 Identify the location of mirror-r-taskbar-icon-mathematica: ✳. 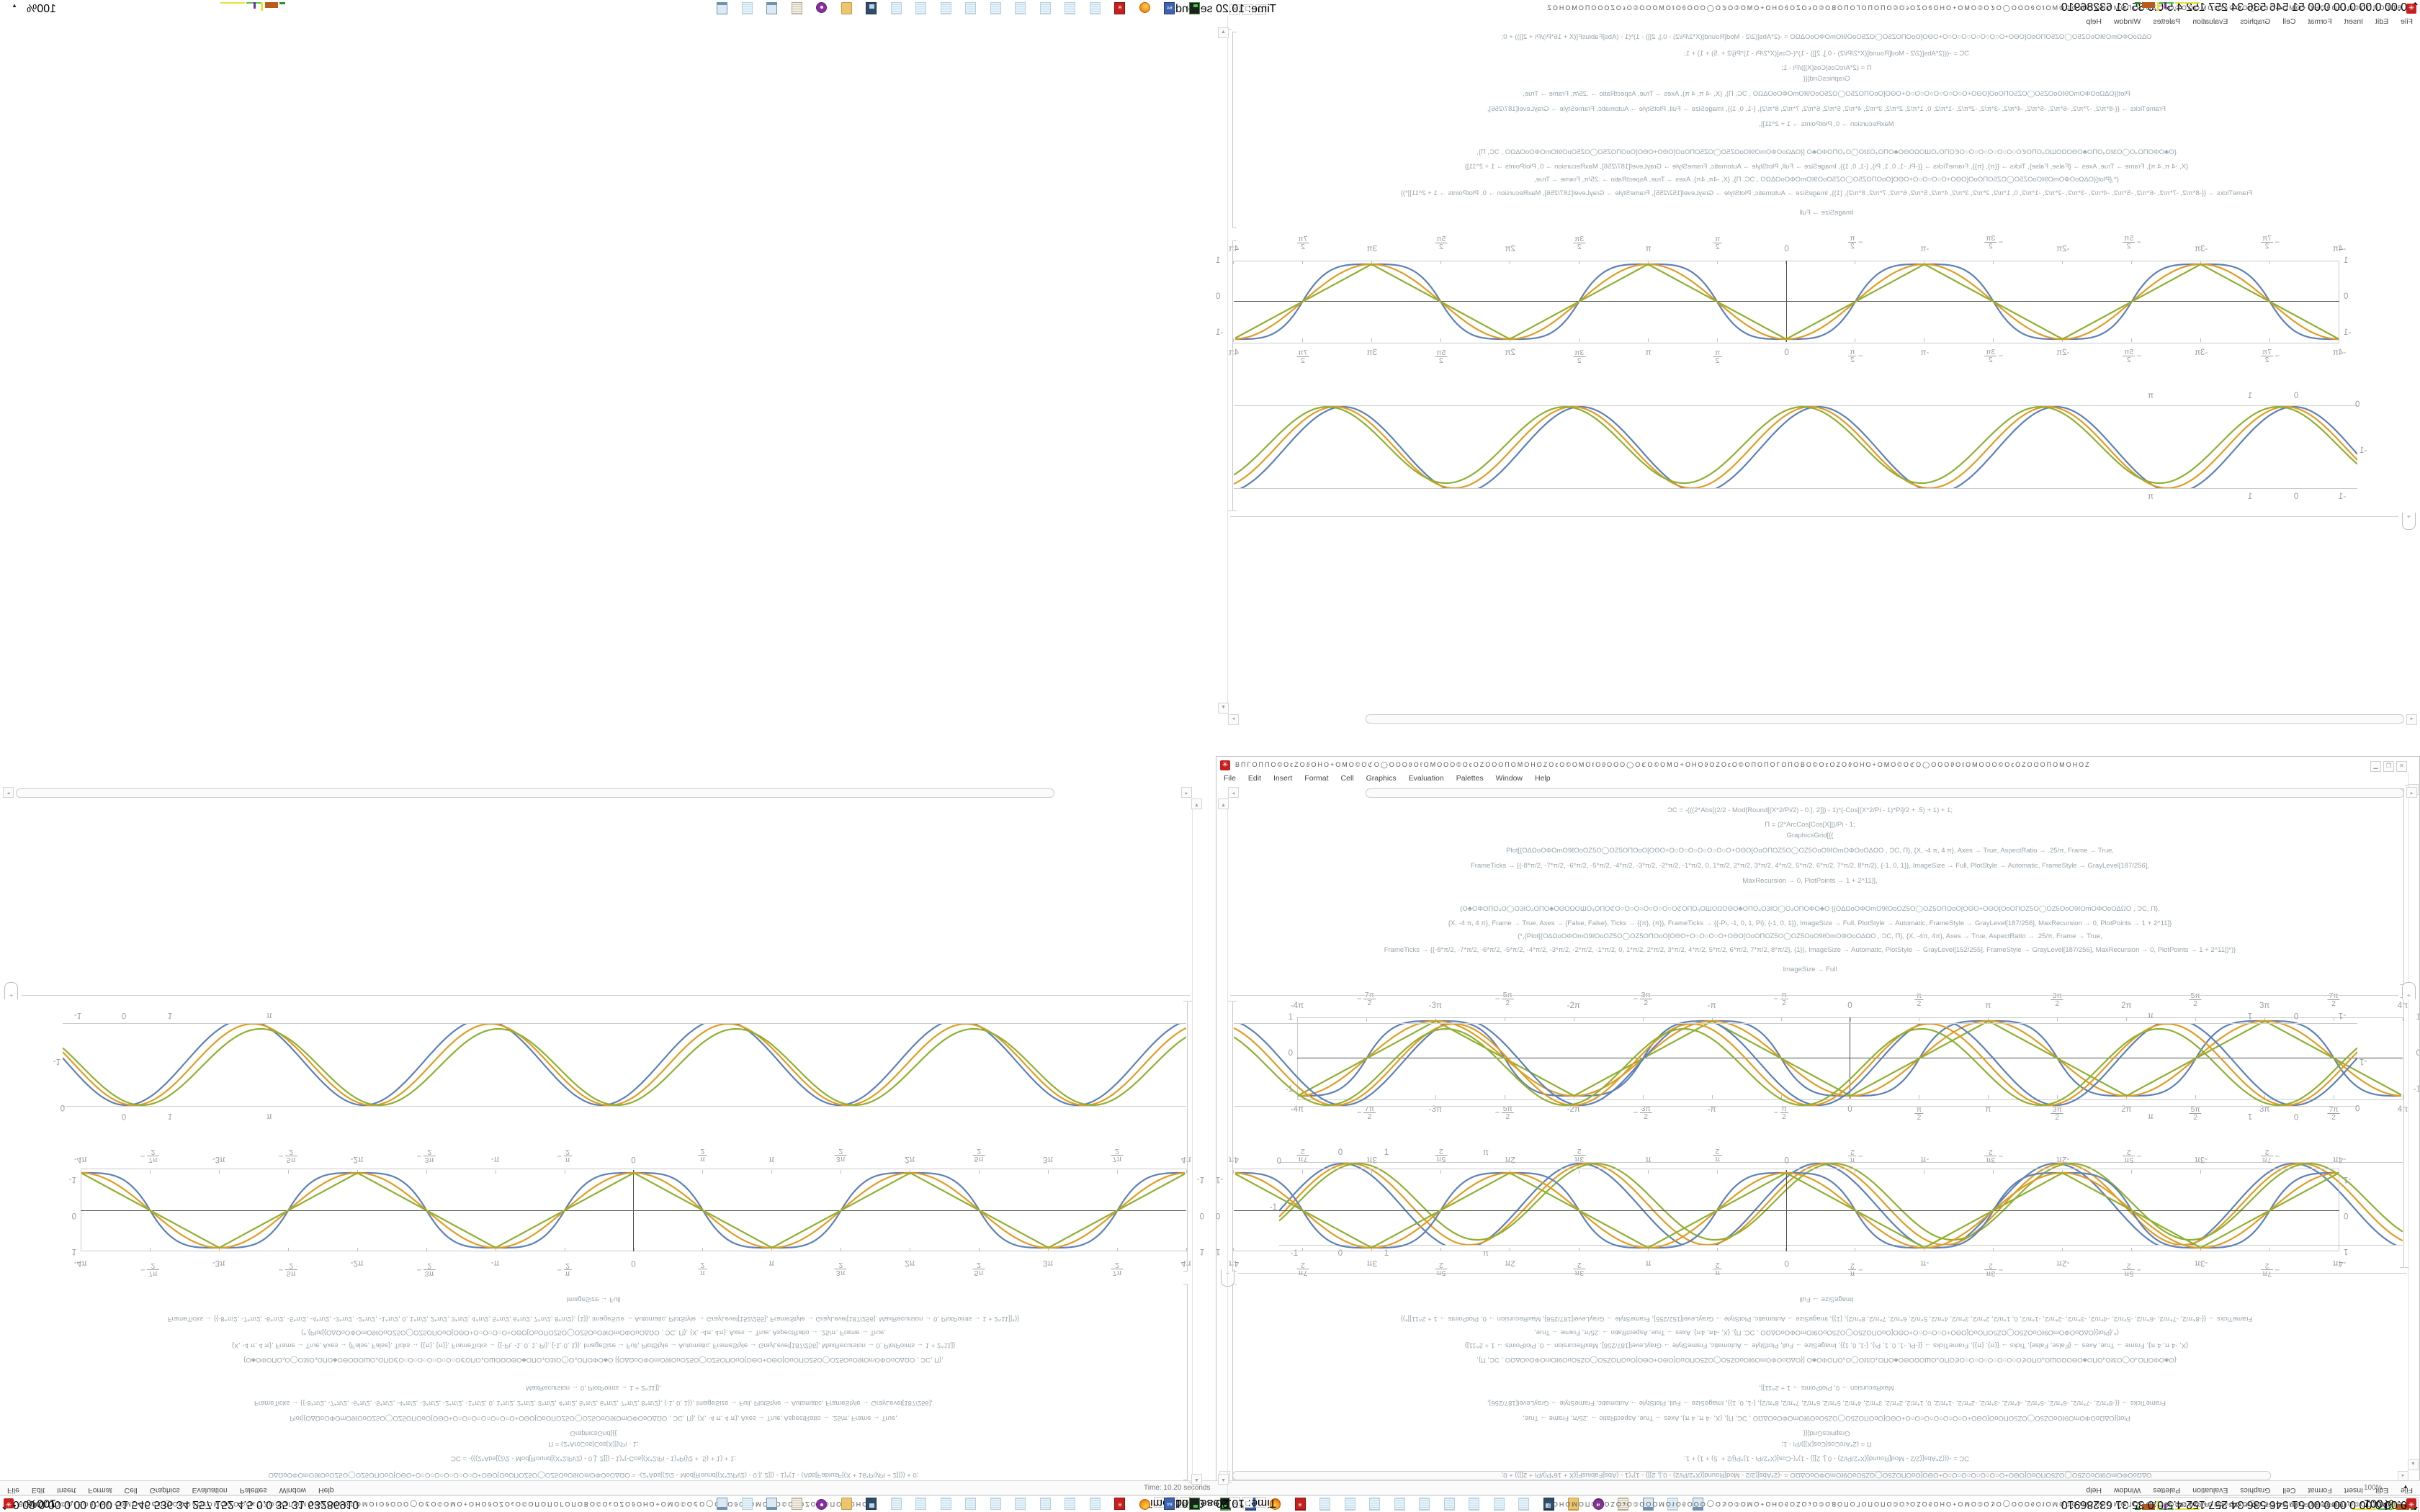
(1120, 1504).